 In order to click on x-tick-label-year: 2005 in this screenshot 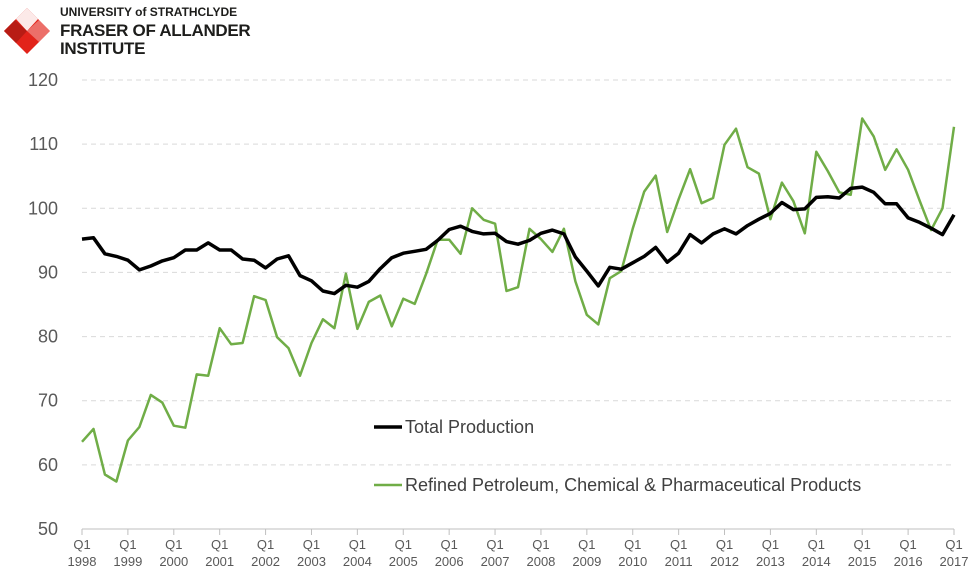, I will do `click(403, 561)`.